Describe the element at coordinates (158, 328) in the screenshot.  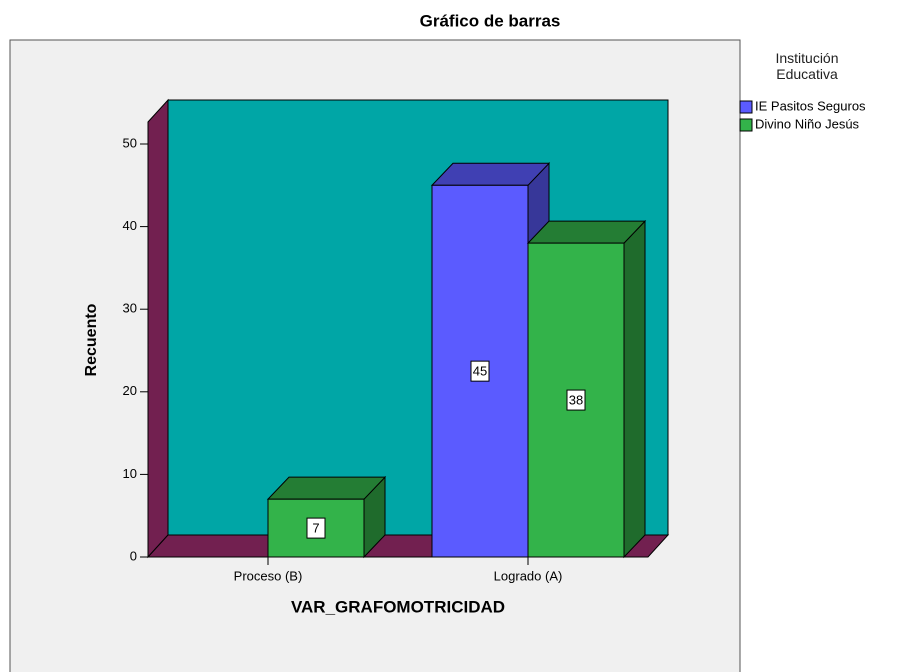
I see `left-wall` at that location.